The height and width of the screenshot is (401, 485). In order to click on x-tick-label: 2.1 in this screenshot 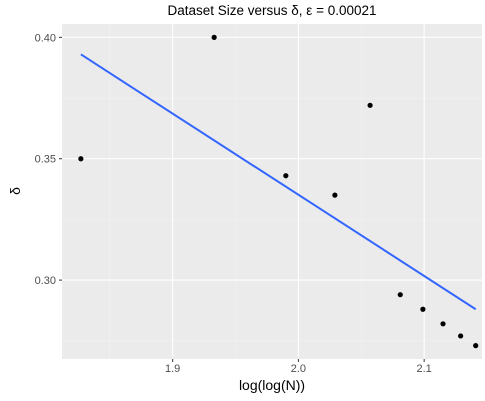, I will do `click(424, 369)`.